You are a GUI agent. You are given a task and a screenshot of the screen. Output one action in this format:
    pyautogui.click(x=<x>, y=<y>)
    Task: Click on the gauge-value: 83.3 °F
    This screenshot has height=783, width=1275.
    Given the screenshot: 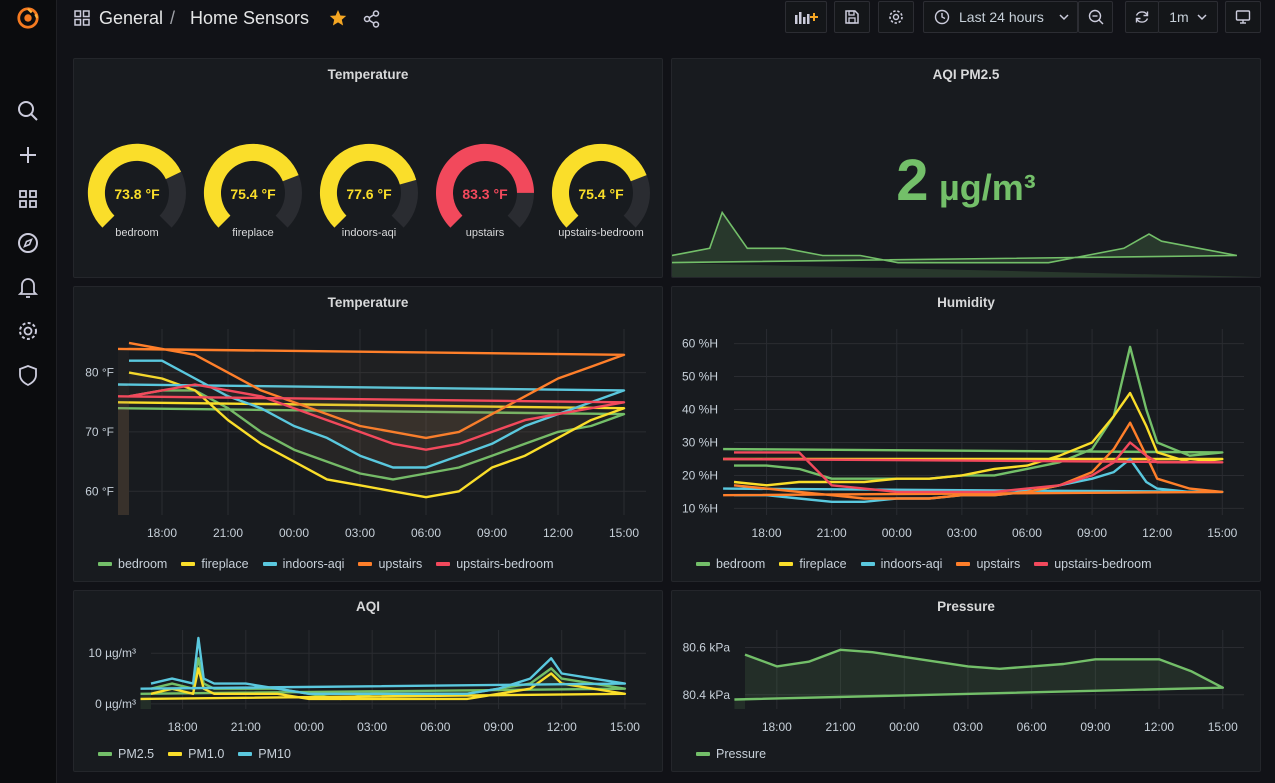 What is the action you would take?
    pyautogui.click(x=485, y=194)
    